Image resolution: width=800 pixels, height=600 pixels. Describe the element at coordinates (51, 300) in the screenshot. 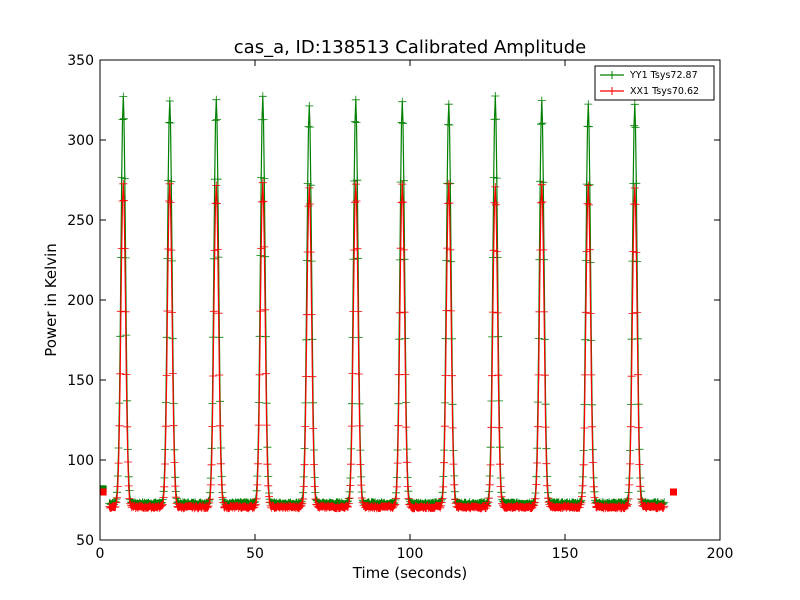

I see `y-axis-label: Power in Kelvin` at that location.